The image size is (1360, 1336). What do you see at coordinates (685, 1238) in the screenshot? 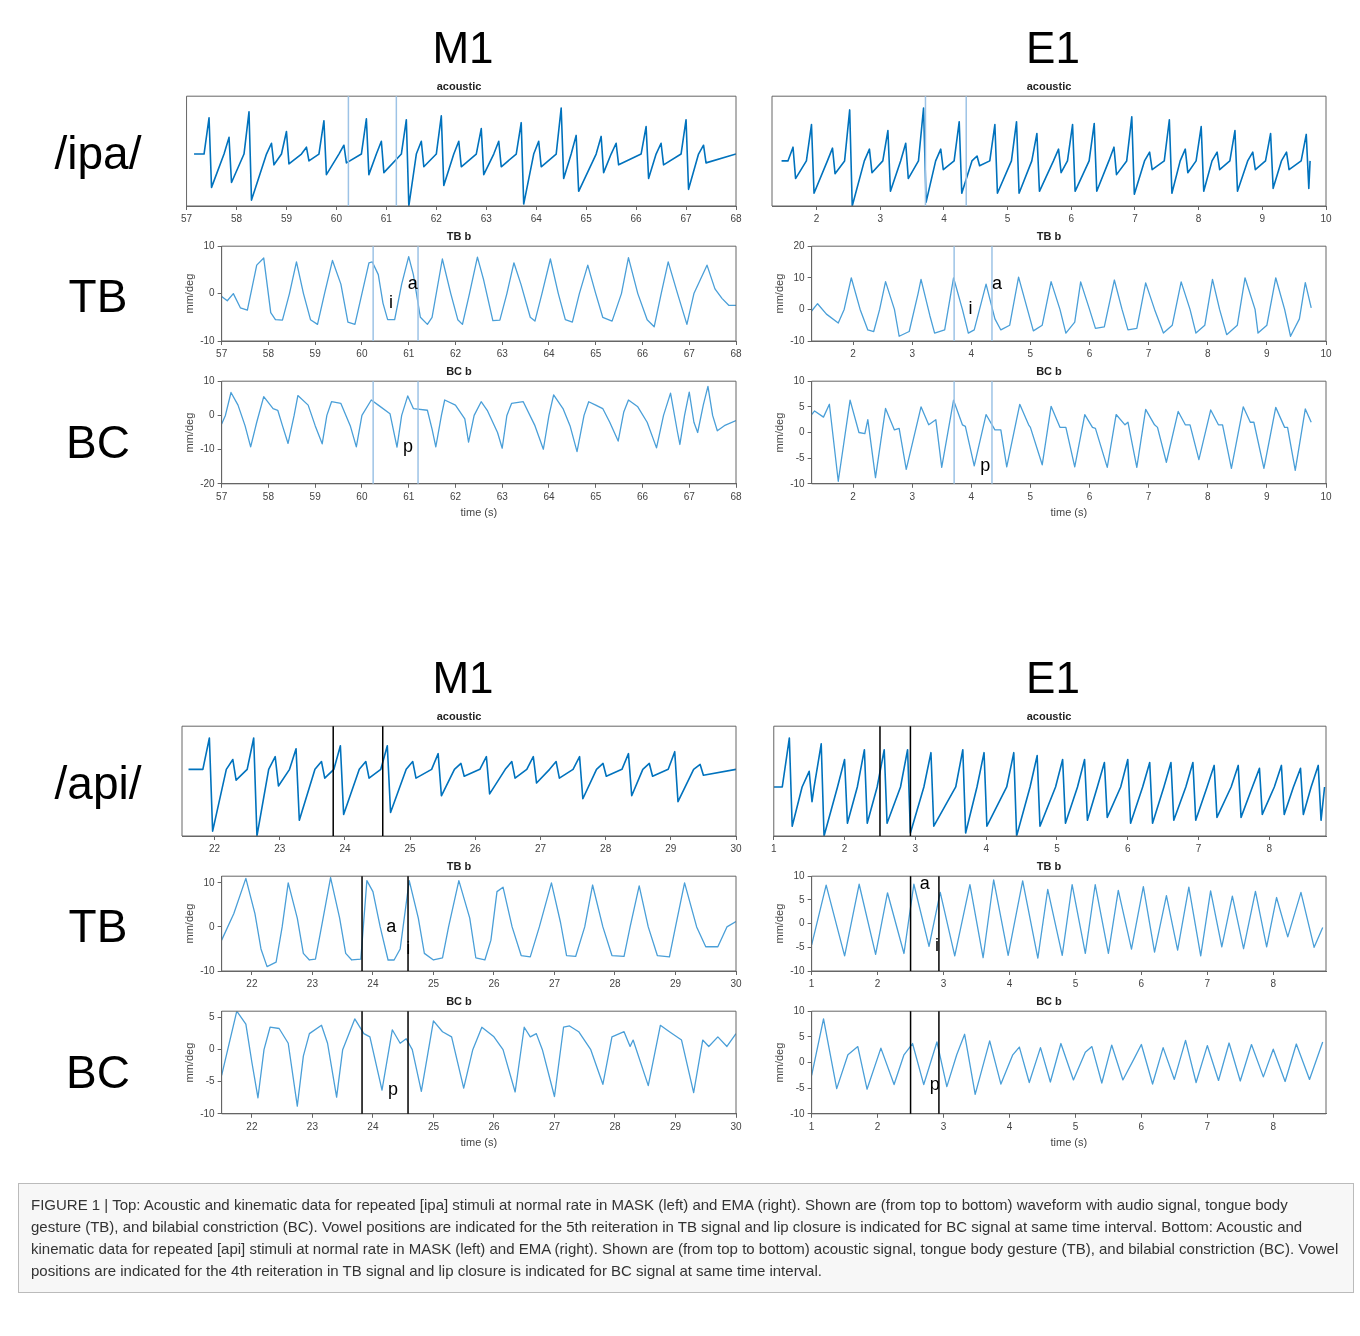
I see `caption: FIGURE 1 | Top: Acoustic and kinematic data for repeated [ipa] stimuli at normal rate in MASK (left) and EMA (right). Shown are (from top to bottom) waveform with audio signal, tongue body gesture (TB), and bilabial constriction (BC). Vowel positions are indicated for the 5th reiteration in TB signal and lip closure is indicated for BC signal at same time interval. Bottom: Acoustic and kinematic data for repeated [api] stimuli at normal rate in MASK (left) and EMA (right). Shown are (from top to bottom) acoustic signal, tongue body gesture (TB), and bilabial constriction (BC). Vowel positions are indicated for the 4th reiteration in TB signal and lip closure is indicated for BC signal at same time interval.` at bounding box center [685, 1238].